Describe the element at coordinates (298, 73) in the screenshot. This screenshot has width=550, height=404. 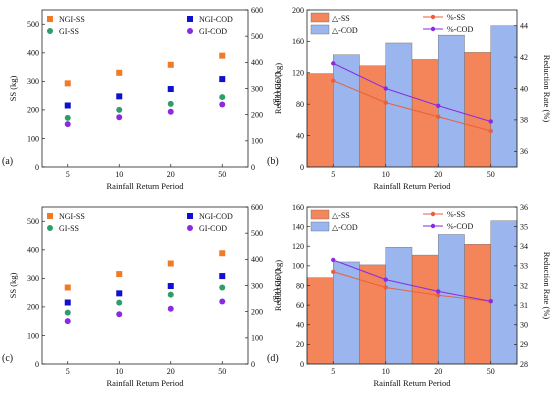
I see `y-tick-label: 120` at that location.